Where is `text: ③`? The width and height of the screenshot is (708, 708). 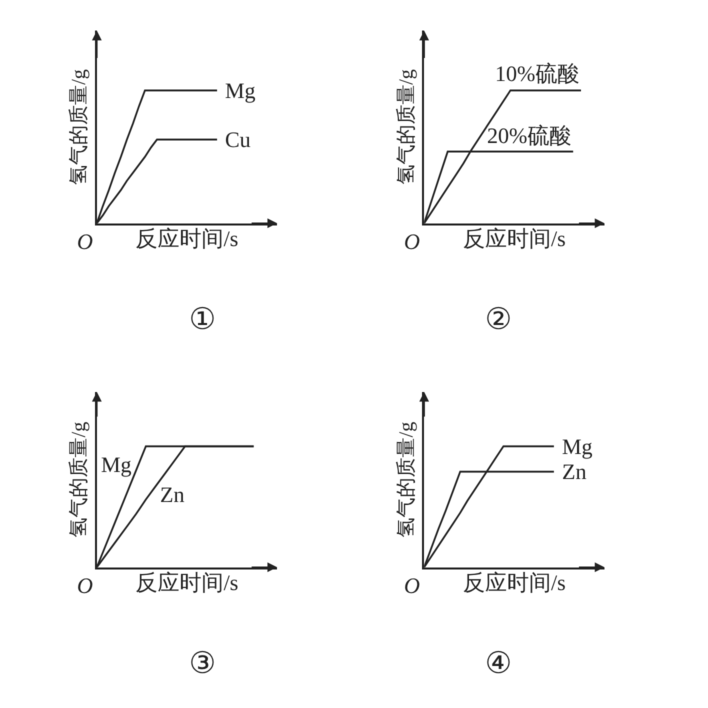 text: ③ is located at coordinates (202, 663).